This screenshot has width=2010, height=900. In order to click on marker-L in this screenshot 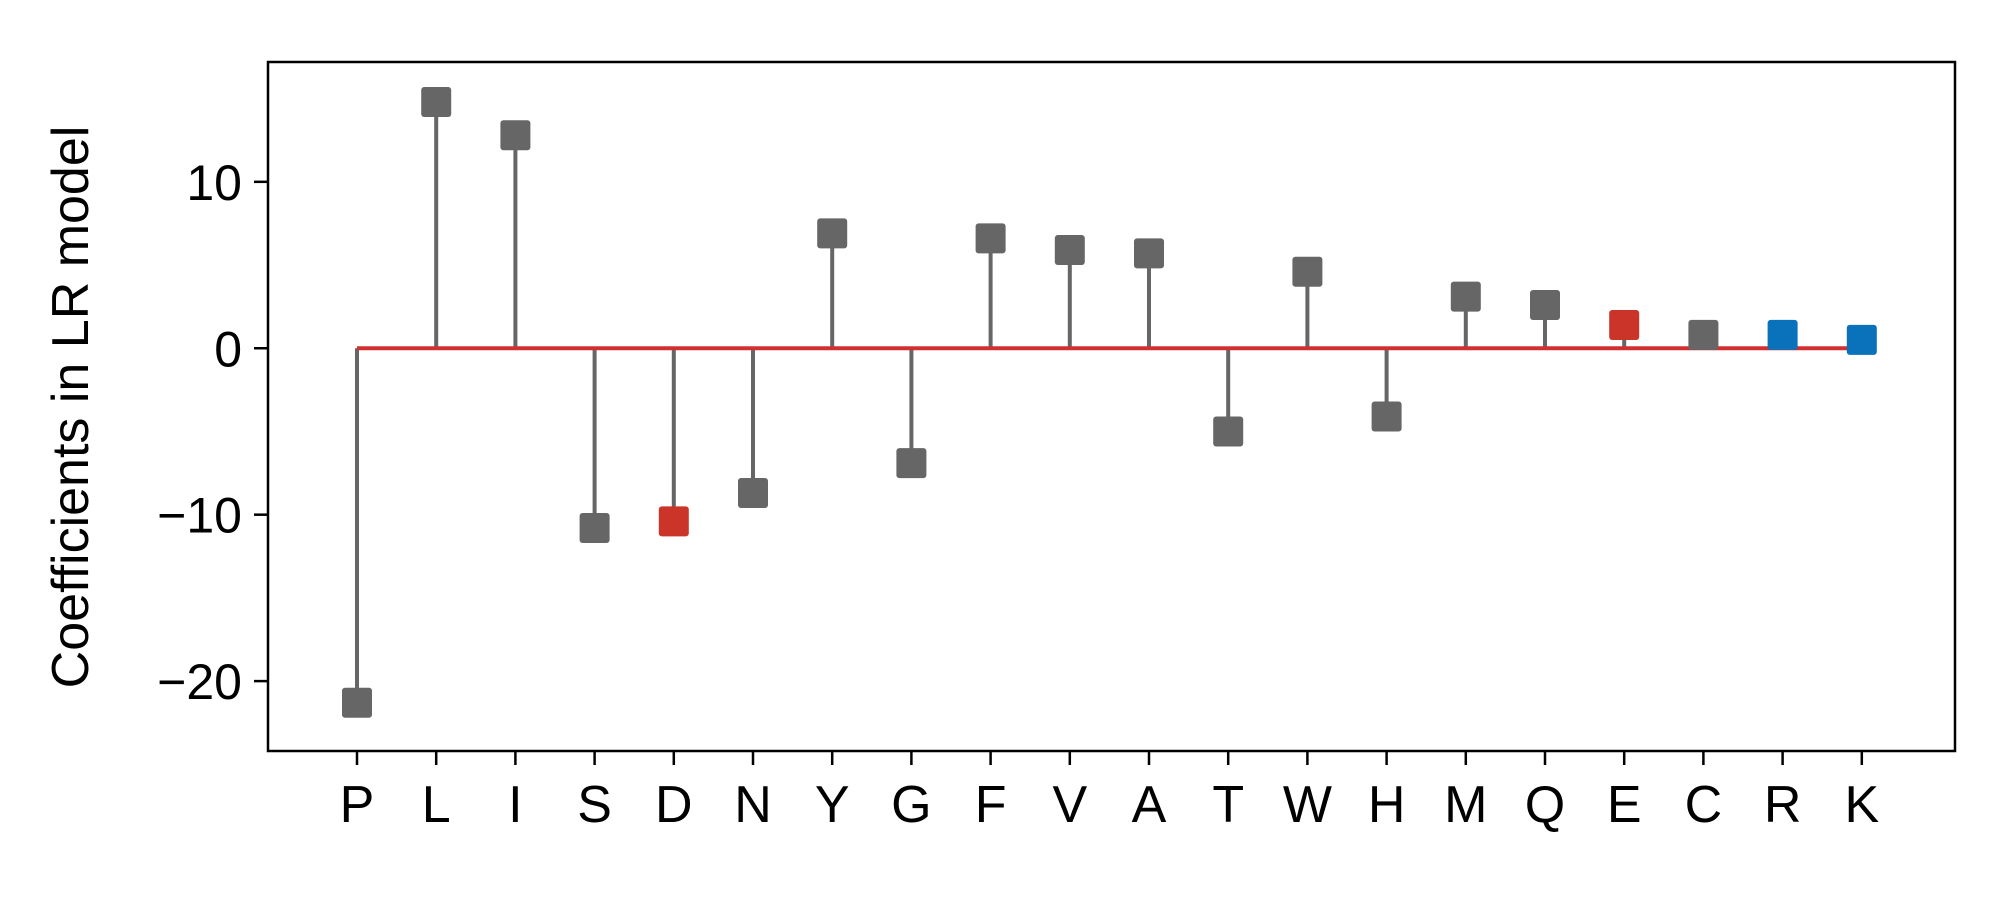, I will do `click(436, 101)`.